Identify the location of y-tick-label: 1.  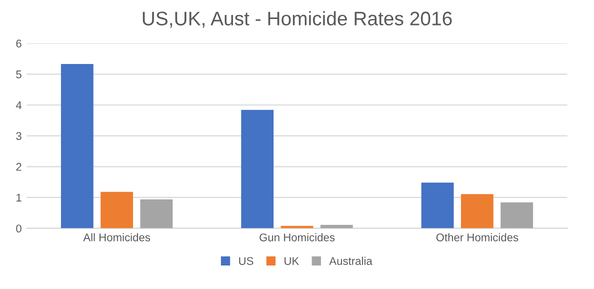
(19, 198).